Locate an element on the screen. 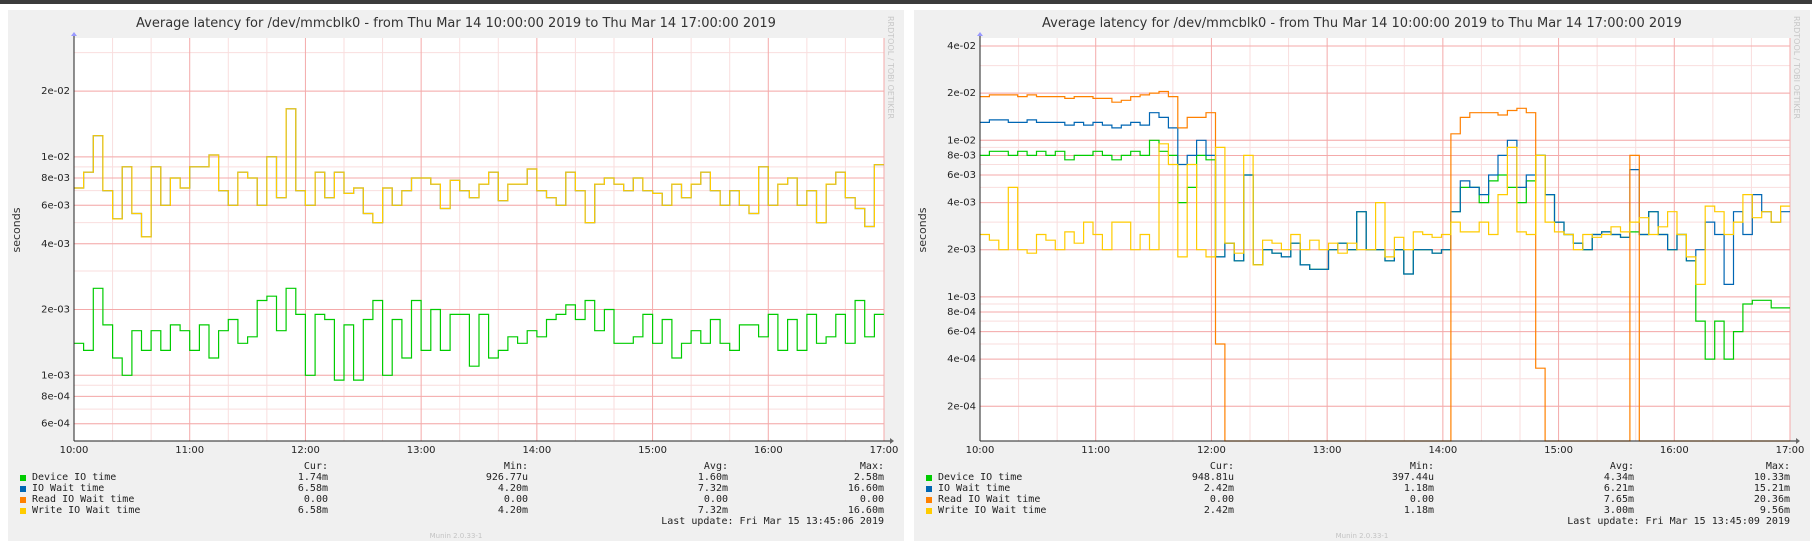 This screenshot has height=541, width=1812. y-tick-label: 4e-03 is located at coordinates (55, 244).